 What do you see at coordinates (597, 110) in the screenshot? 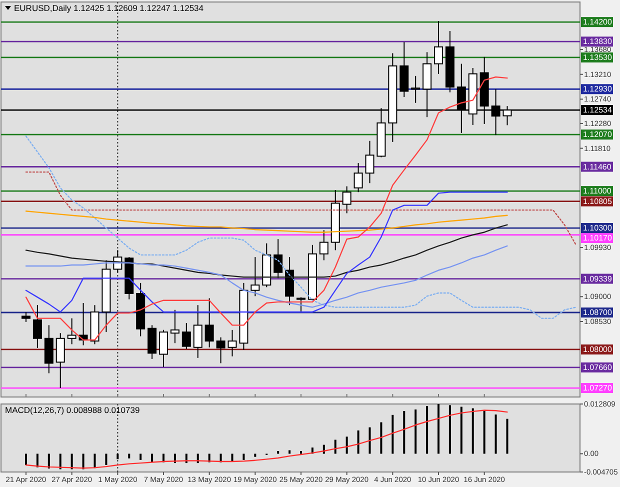
I see `ref-line-label: 1.12534` at bounding box center [597, 110].